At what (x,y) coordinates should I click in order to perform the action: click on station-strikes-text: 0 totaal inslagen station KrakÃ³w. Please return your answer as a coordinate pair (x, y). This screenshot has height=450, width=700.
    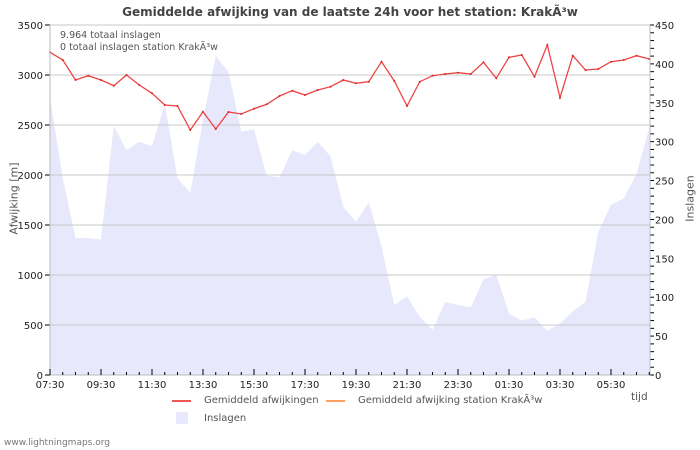
    Looking at the image, I should click on (139, 47).